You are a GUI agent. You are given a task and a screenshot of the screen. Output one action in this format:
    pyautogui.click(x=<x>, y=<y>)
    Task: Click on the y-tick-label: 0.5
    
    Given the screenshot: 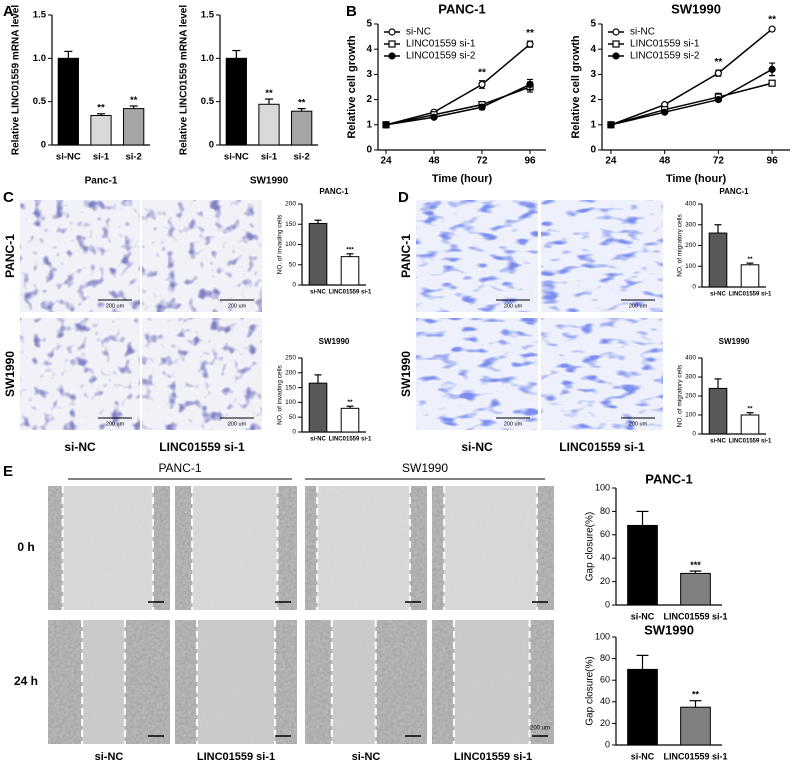 What is the action you would take?
    pyautogui.click(x=208, y=101)
    